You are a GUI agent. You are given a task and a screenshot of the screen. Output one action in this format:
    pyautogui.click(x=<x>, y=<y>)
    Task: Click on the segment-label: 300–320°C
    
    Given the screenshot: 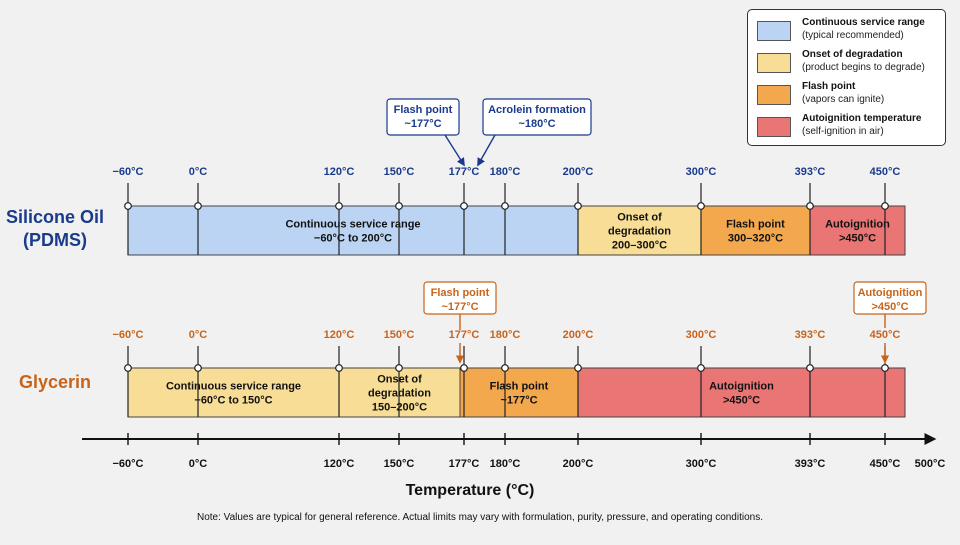 What is the action you would take?
    pyautogui.click(x=755, y=239)
    